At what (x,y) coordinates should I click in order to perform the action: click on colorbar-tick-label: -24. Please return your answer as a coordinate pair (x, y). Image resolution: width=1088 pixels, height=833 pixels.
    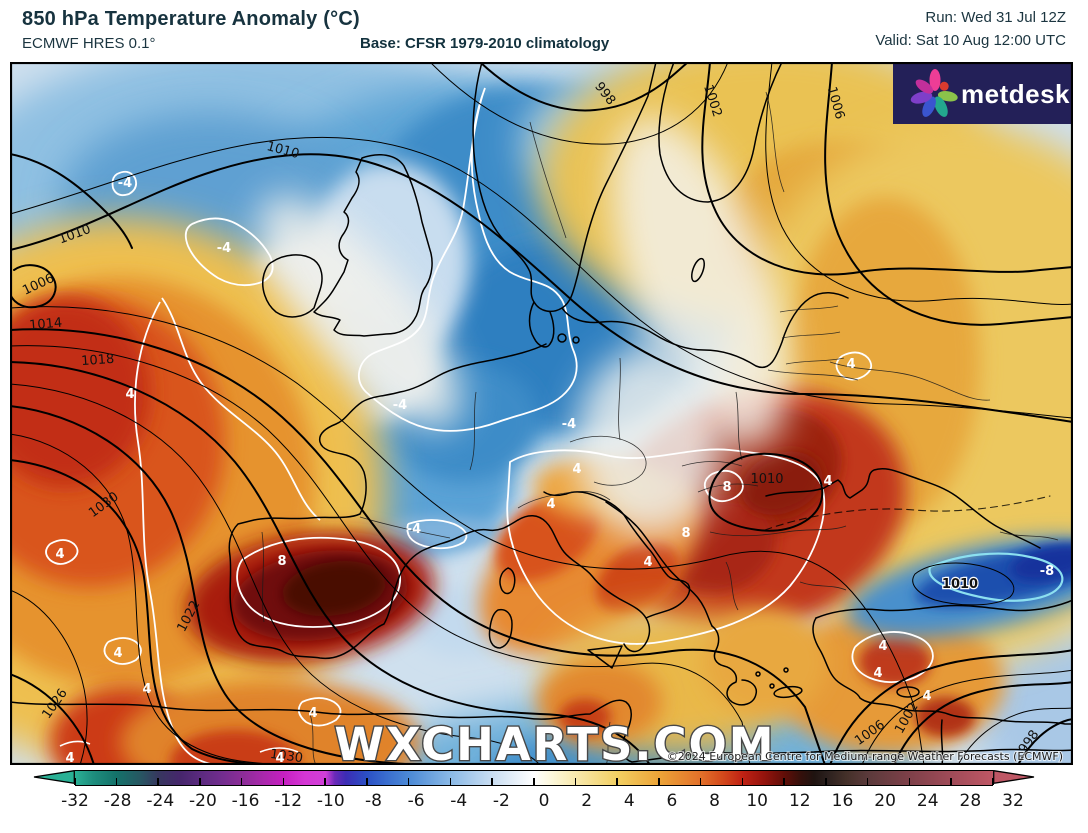
    Looking at the image, I should click on (160, 801).